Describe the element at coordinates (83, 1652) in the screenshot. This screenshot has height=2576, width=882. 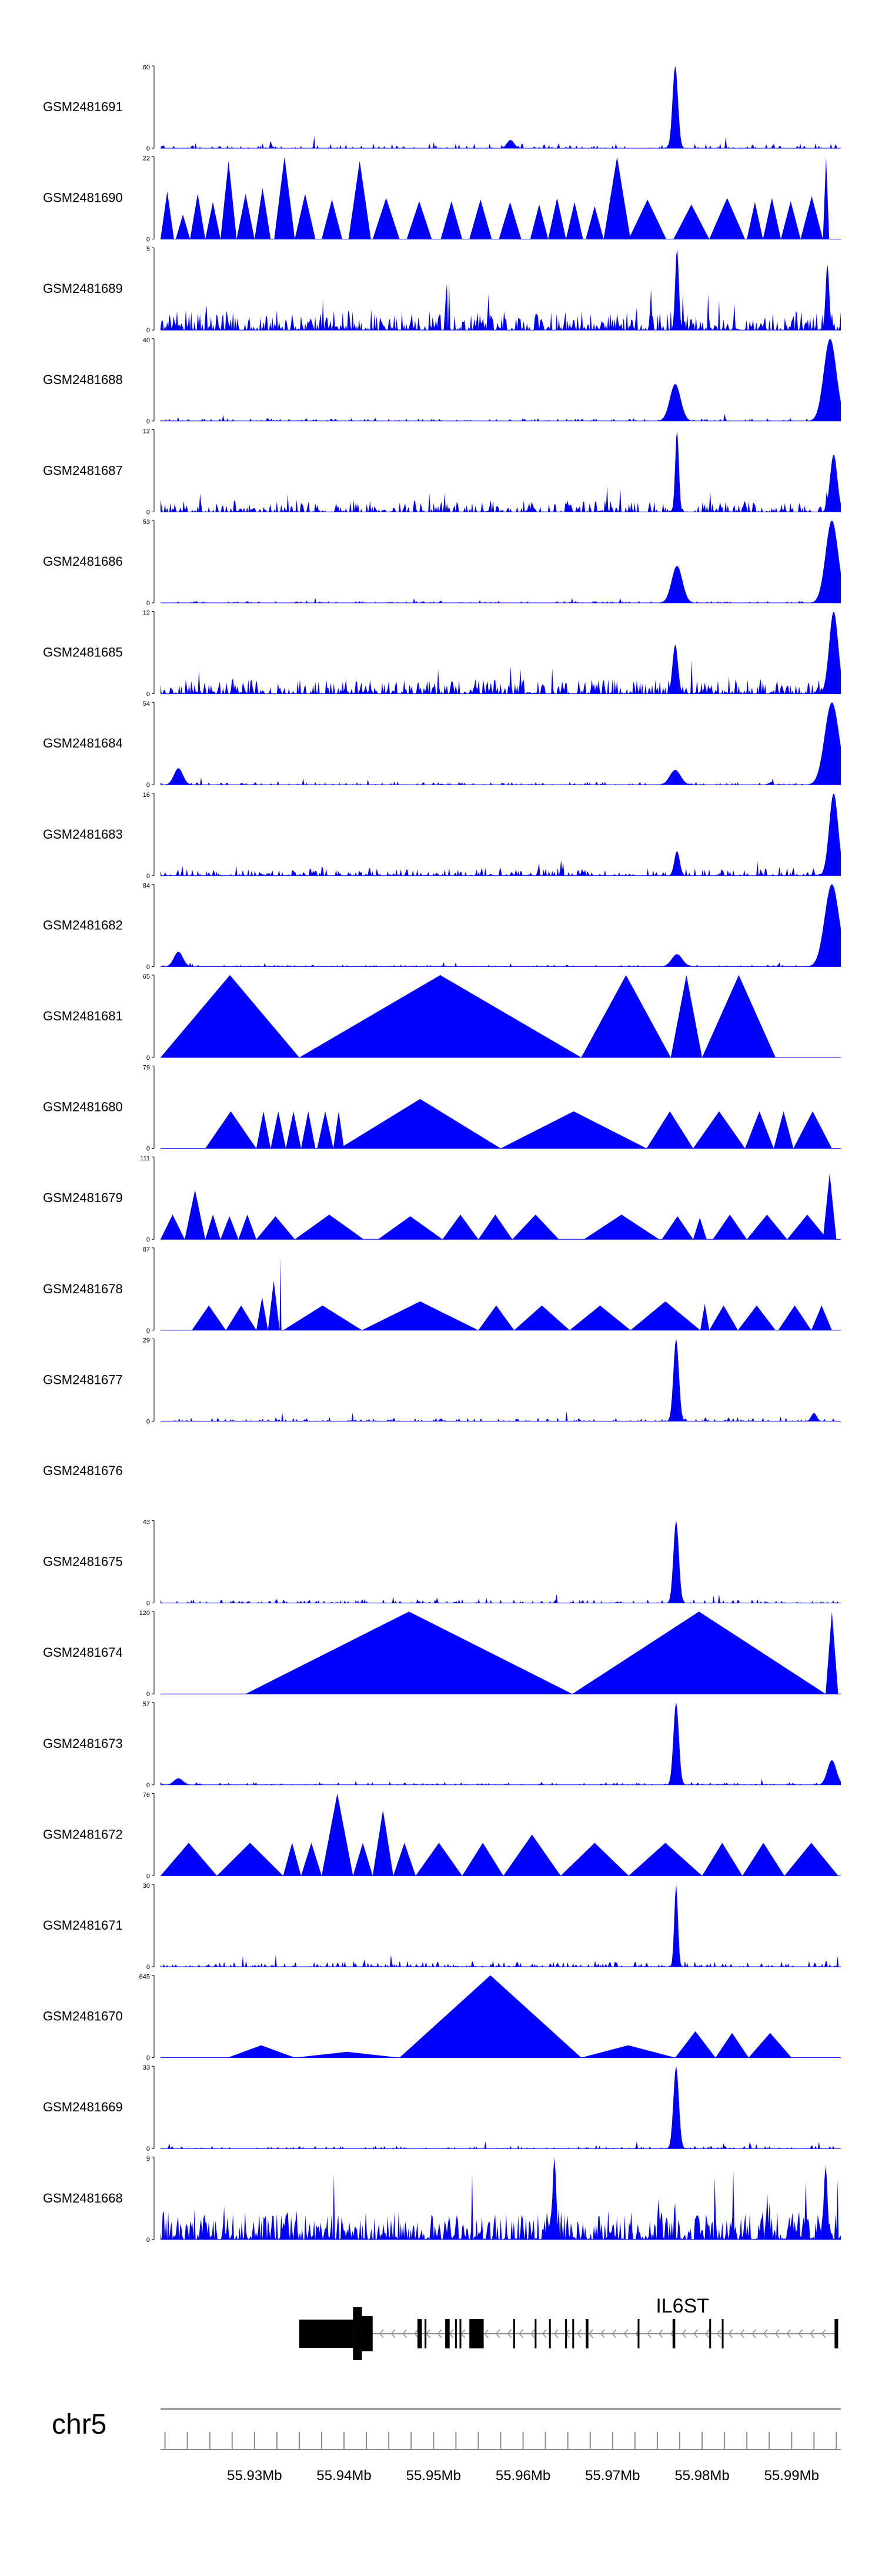
I see `track-label: GSM2481674` at that location.